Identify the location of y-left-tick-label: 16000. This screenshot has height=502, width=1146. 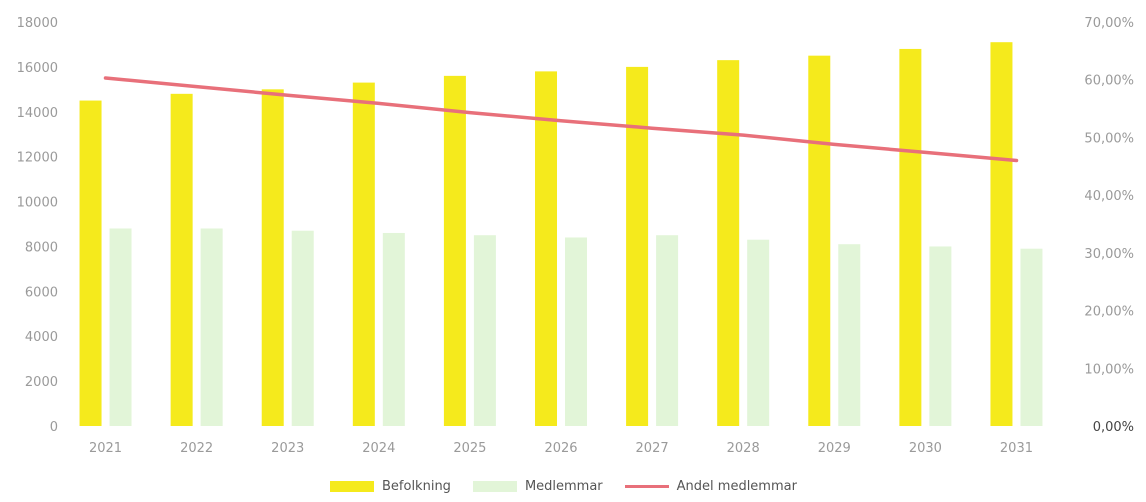
(37, 68).